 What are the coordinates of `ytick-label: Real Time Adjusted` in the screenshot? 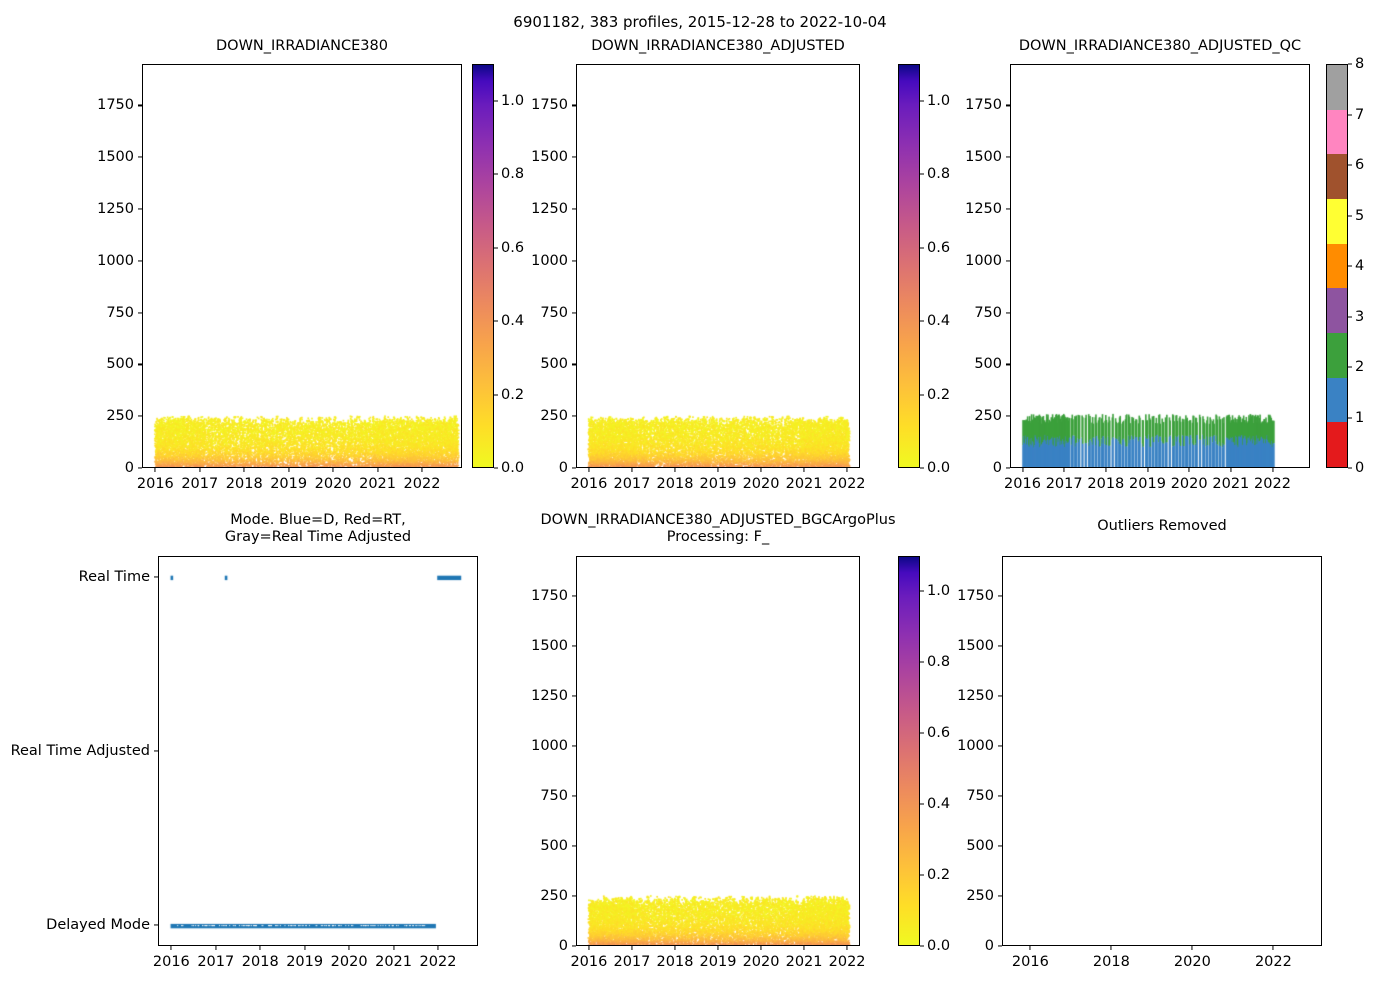 It's located at (80, 751).